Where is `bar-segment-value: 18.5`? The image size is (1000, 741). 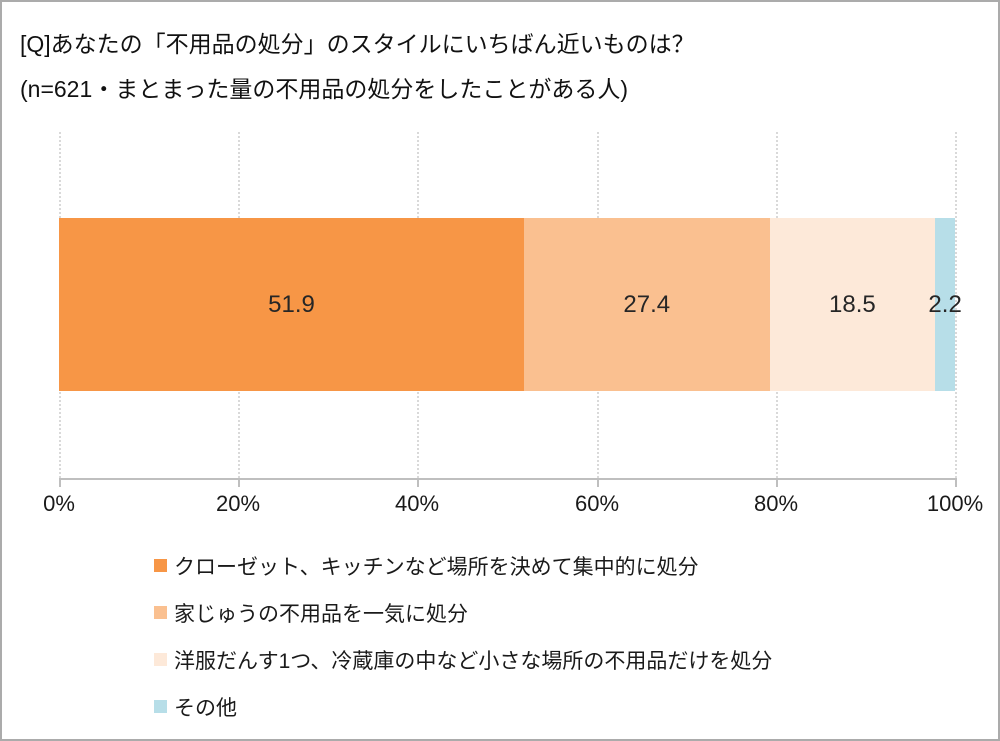 bar-segment-value: 18.5 is located at coordinates (852, 304).